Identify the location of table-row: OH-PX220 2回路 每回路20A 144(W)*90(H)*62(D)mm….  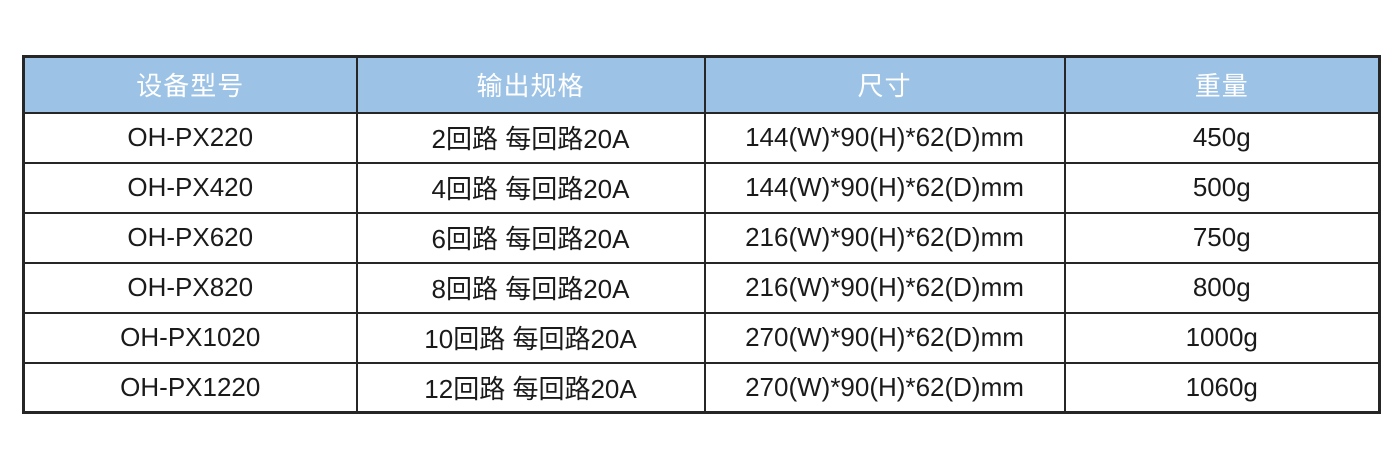
(701, 137).